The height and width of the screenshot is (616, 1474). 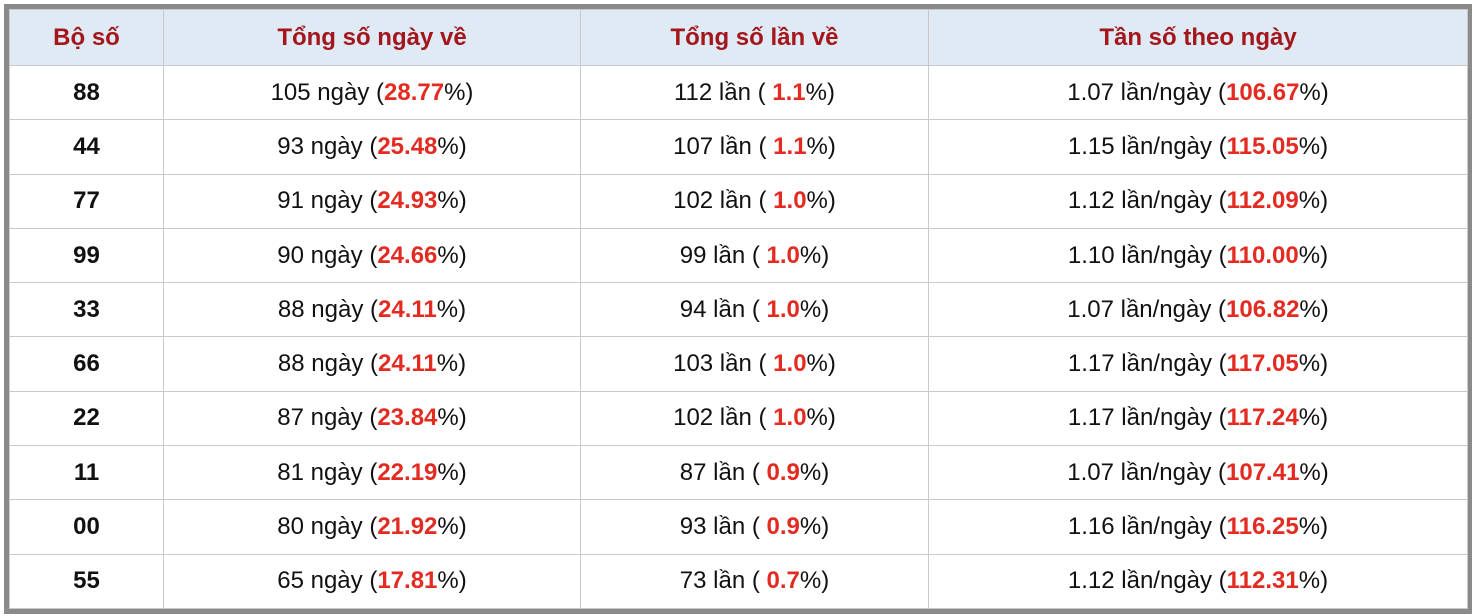 What do you see at coordinates (1147, 146) in the screenshot?
I see `cell-text: 1.15 lần/ngày (` at bounding box center [1147, 146].